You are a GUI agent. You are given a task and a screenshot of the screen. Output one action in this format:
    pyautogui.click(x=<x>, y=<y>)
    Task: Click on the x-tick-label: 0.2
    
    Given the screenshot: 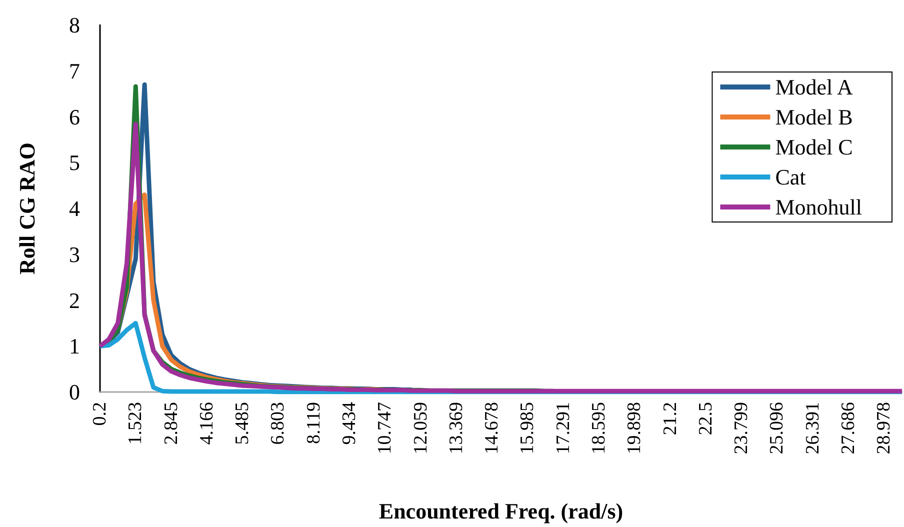 What is the action you would take?
    pyautogui.click(x=100, y=414)
    